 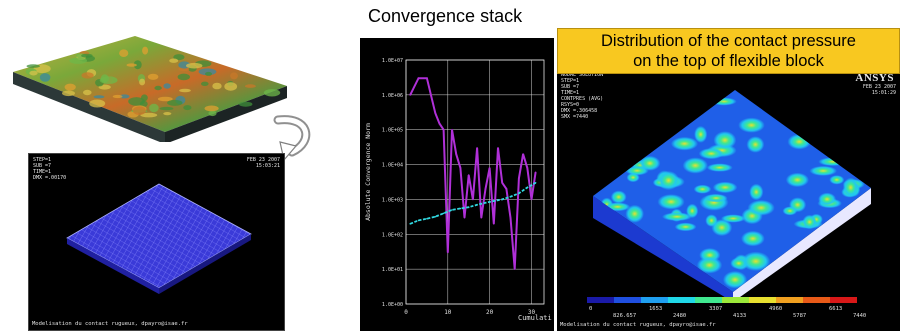 What do you see at coordinates (582, 75) in the screenshot?
I see `pressure-header-line: NODAL SOLUTION` at bounding box center [582, 75].